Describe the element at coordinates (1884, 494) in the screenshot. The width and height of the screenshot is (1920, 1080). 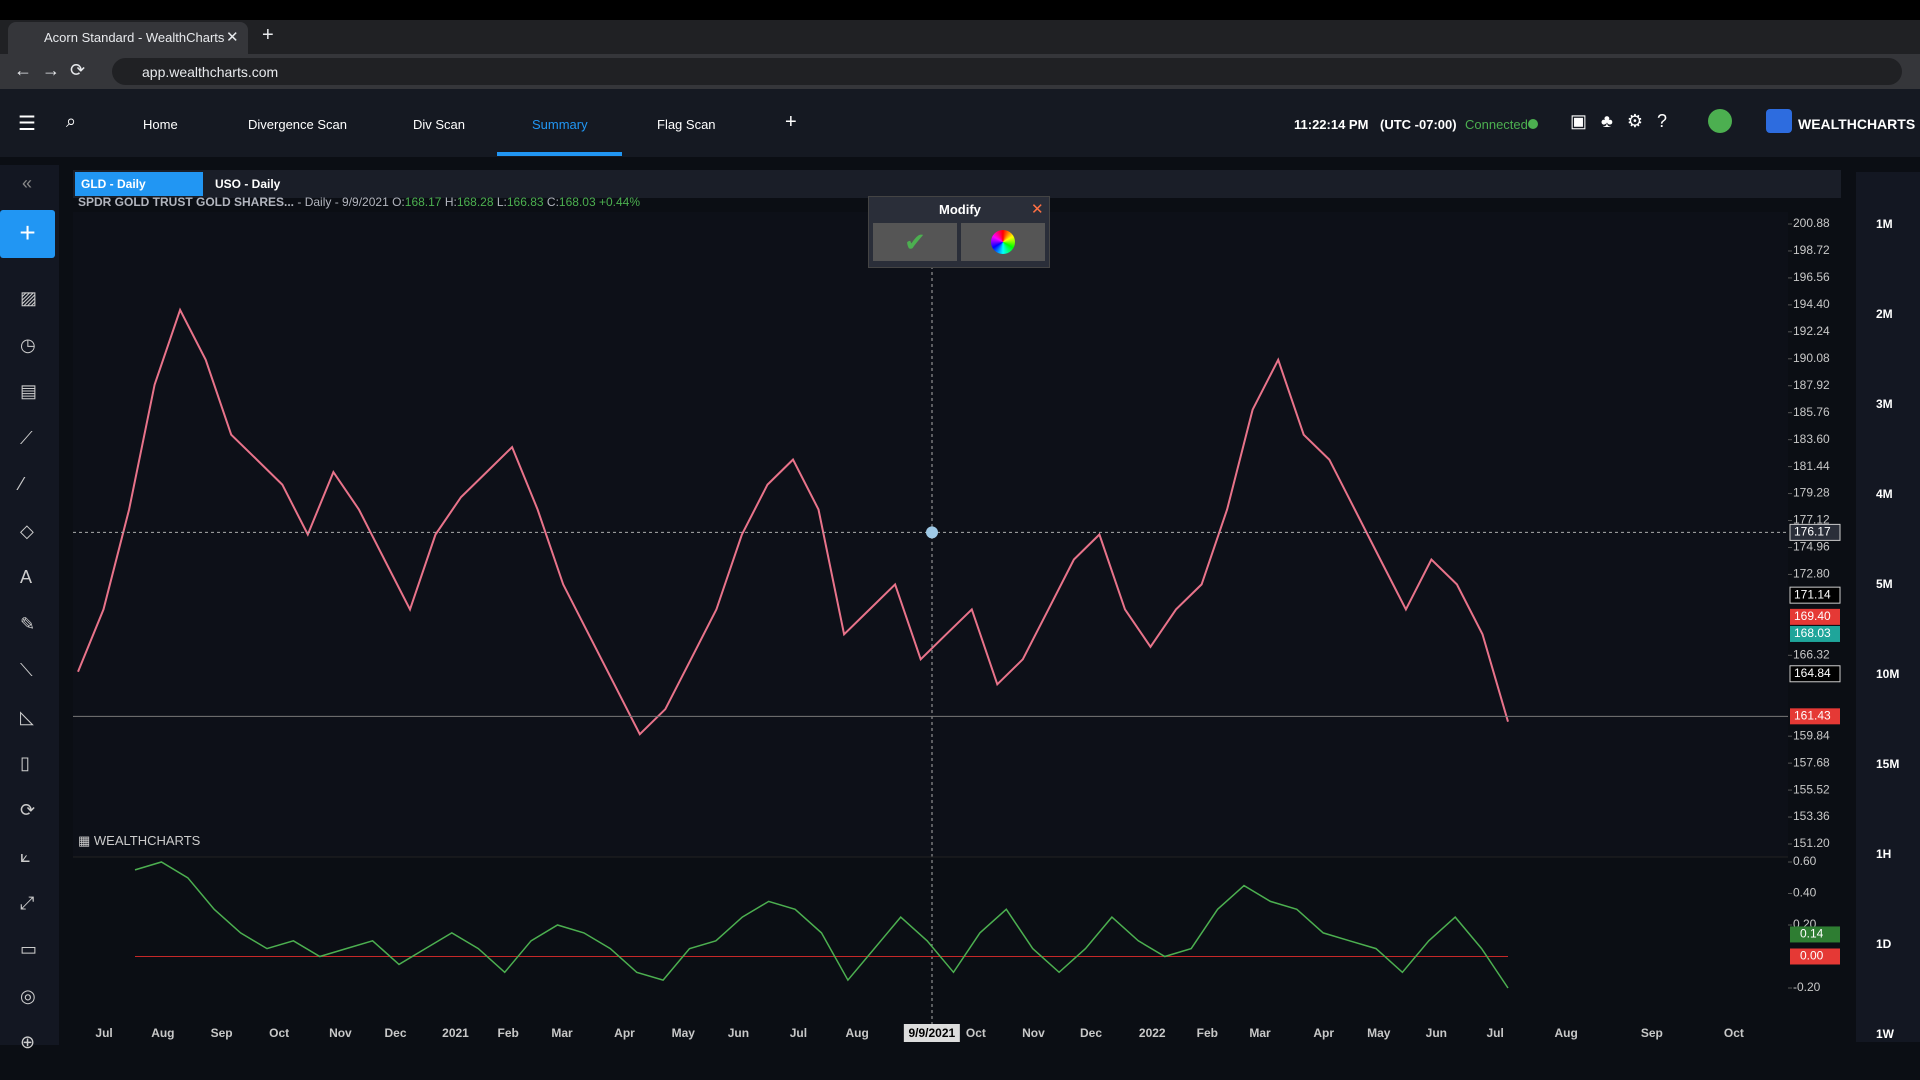
I see `timeframe: 4M` at that location.